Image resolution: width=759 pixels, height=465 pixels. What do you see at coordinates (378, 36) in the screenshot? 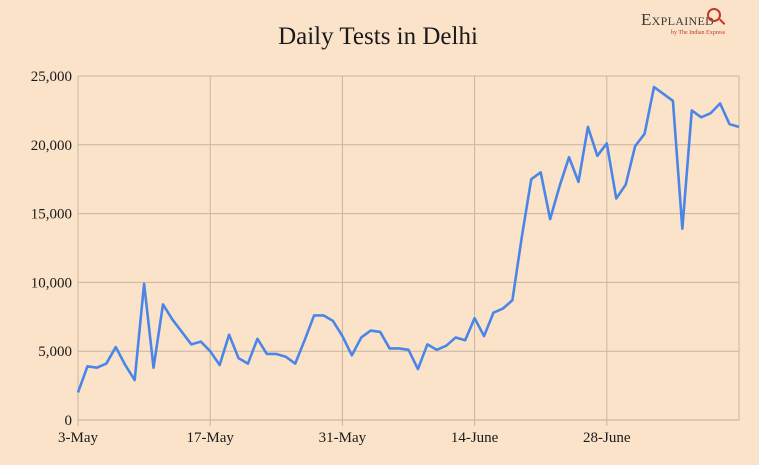
I see `chart-title: Daily Tests in Delhi` at bounding box center [378, 36].